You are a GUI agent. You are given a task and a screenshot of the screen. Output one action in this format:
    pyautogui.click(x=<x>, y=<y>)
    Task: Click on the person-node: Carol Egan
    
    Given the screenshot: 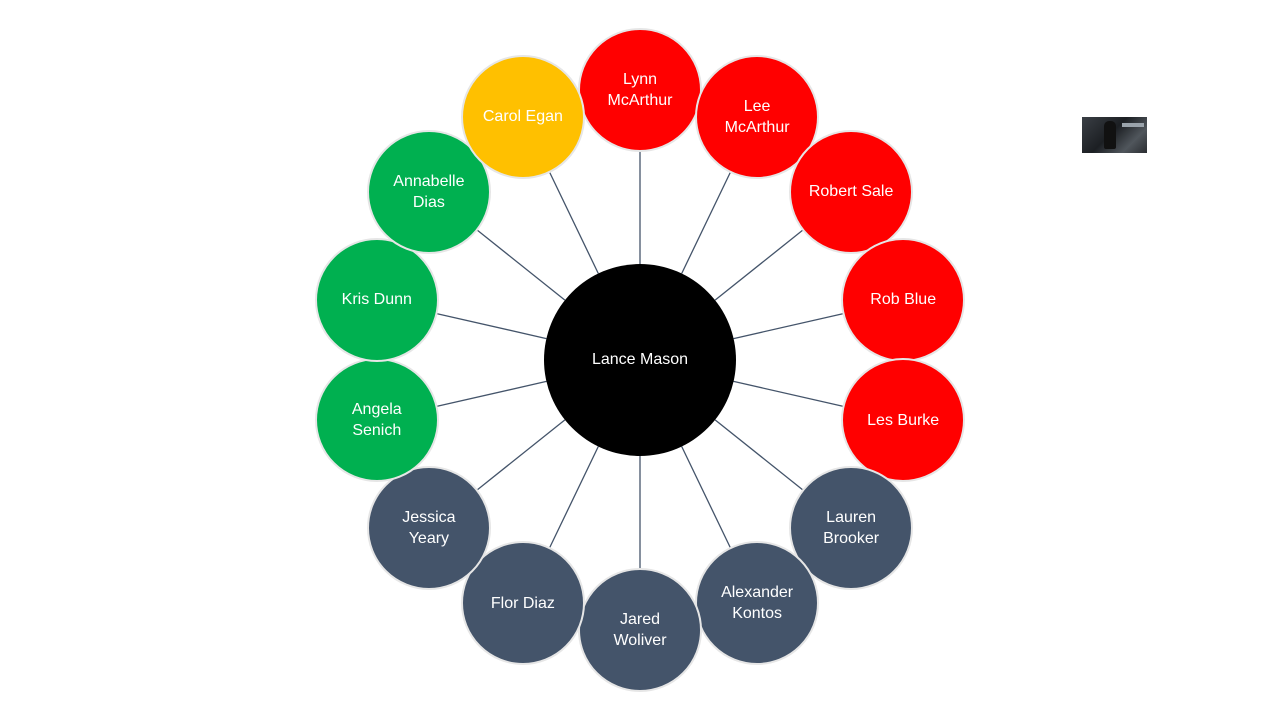 What is the action you would take?
    pyautogui.click(x=522, y=116)
    